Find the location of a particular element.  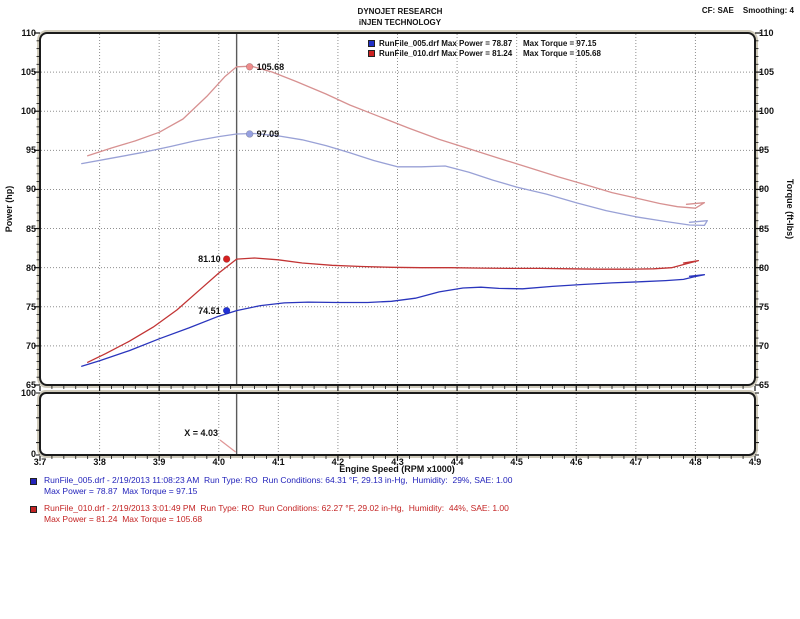

rpm-tick-label: 4.6 is located at coordinates (576, 462).